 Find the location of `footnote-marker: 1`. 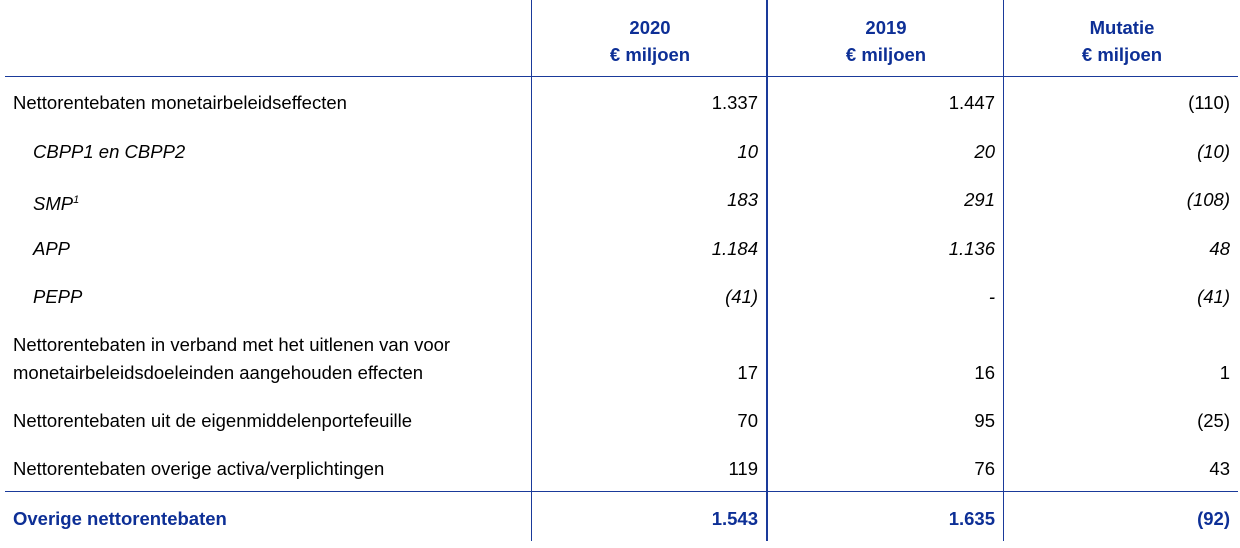

footnote-marker: 1 is located at coordinates (76, 200).